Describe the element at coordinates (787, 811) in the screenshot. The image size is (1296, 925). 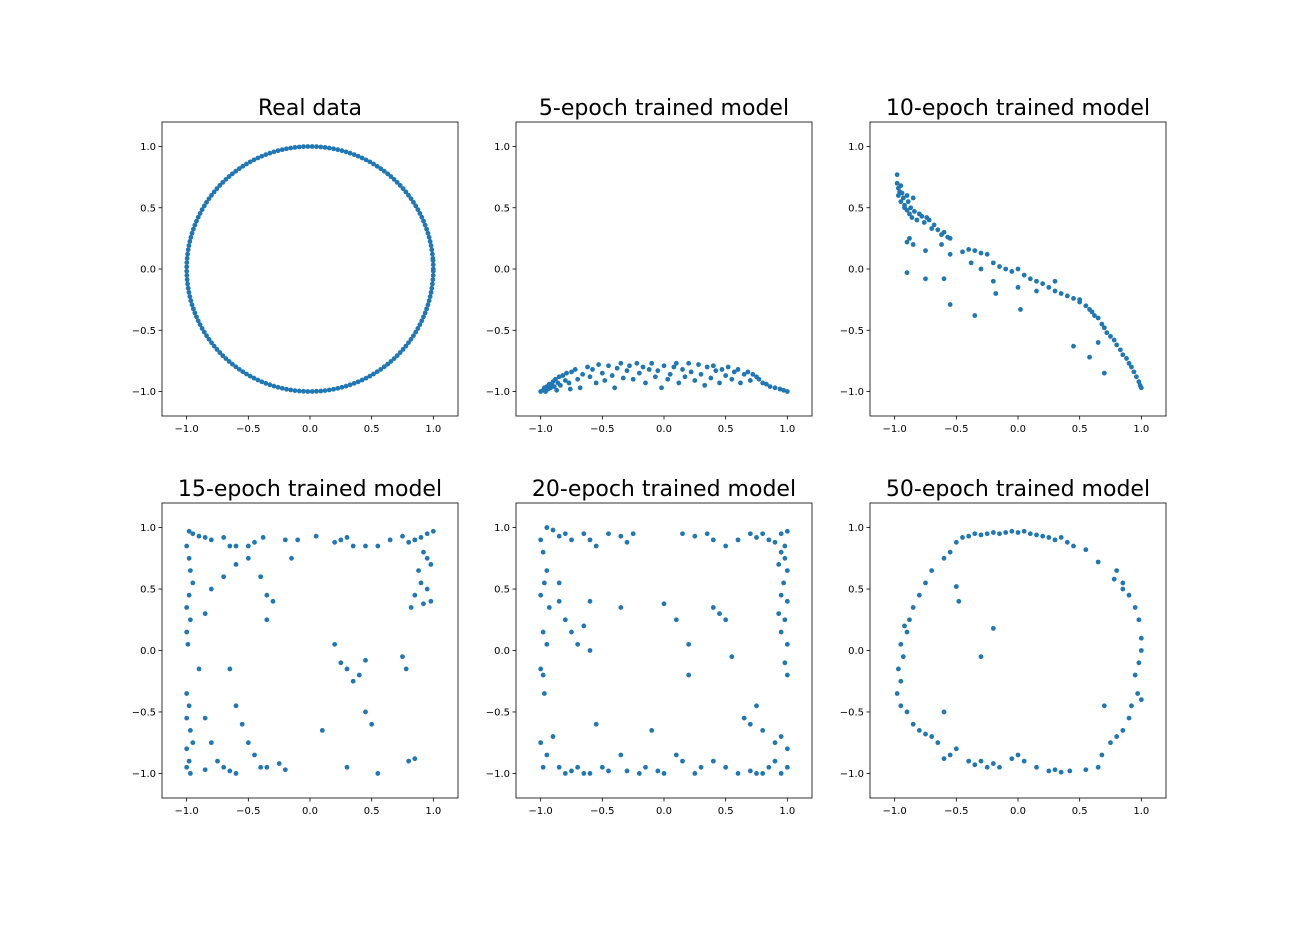
I see `x-tick-label: 1.0` at that location.